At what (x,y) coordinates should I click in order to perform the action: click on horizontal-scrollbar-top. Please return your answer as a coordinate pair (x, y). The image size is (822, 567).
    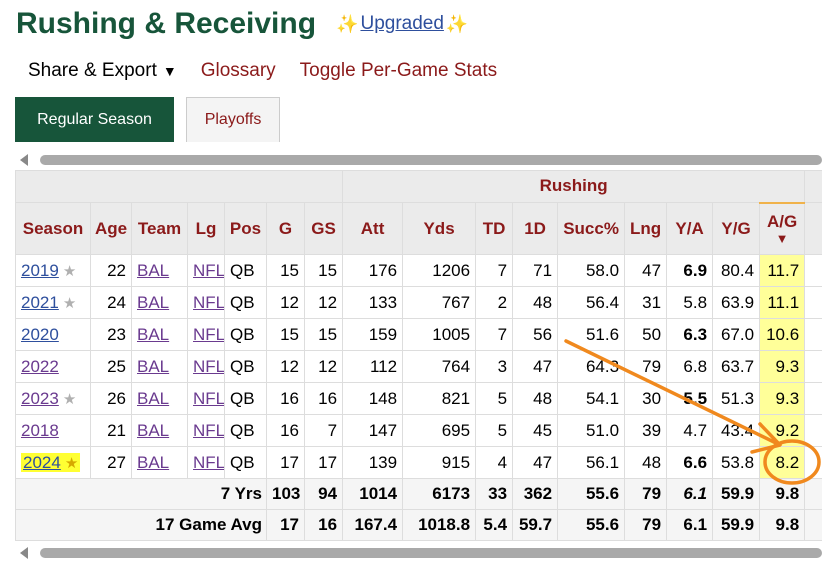
    Looking at the image, I should click on (420, 160).